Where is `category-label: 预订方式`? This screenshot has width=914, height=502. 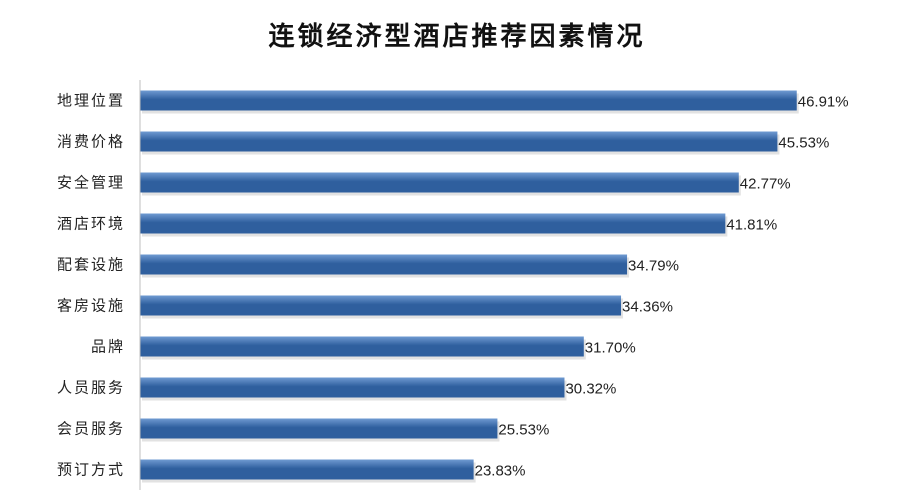
category-label: 预订方式 is located at coordinates (91, 470).